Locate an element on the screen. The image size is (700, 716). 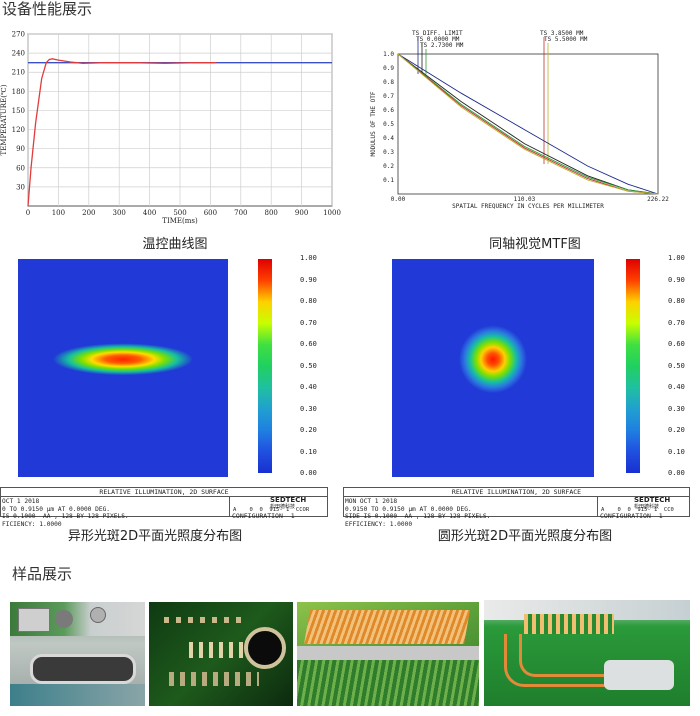
elliptic-logo-cn: 松田德科技 is located at coordinates (283, 507).